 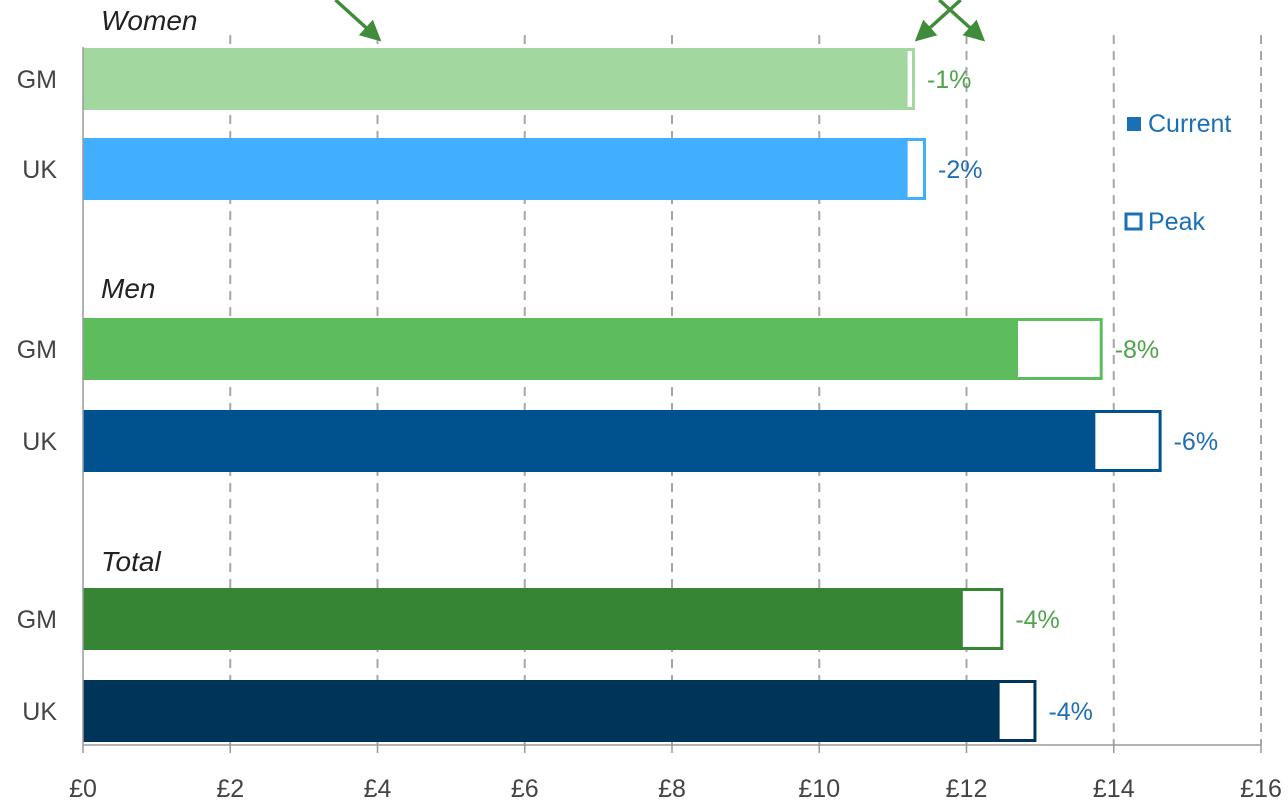 I want to click on x-tick-label: £4, so click(x=378, y=789).